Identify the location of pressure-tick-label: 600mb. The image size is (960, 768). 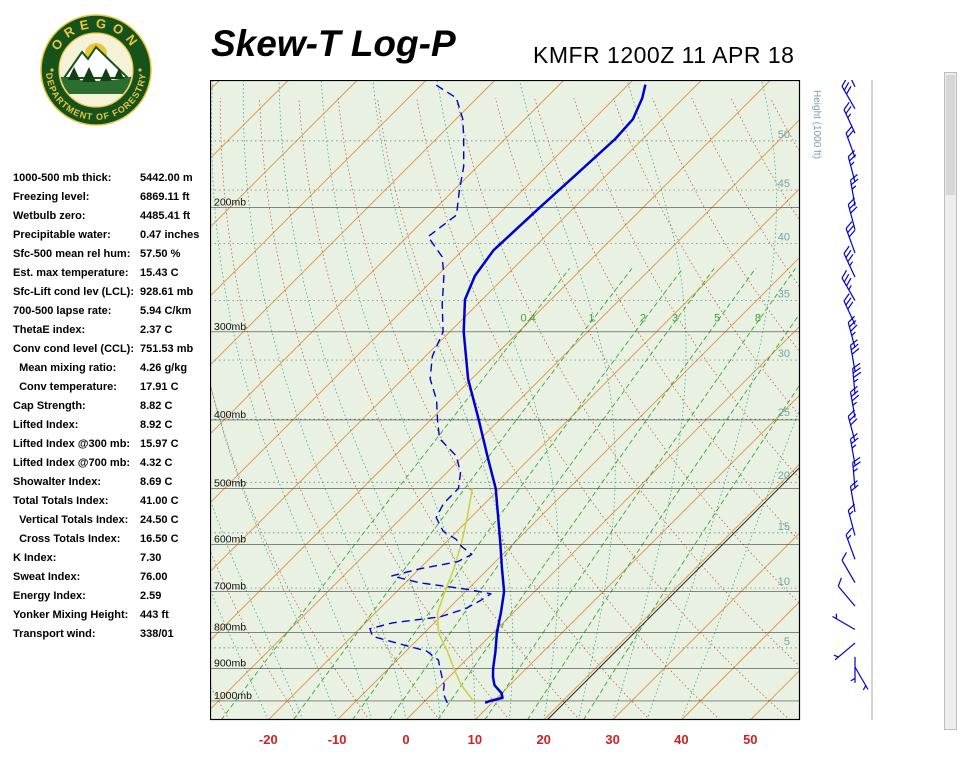
(230, 539).